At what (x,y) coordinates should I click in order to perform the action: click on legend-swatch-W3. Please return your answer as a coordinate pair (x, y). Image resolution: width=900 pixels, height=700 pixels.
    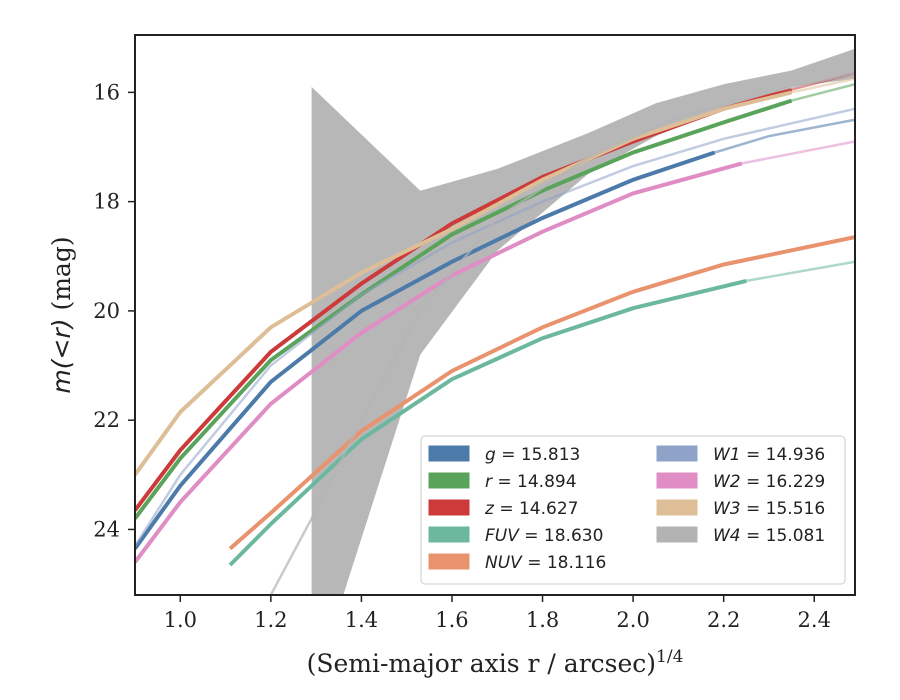
    Looking at the image, I should click on (677, 507).